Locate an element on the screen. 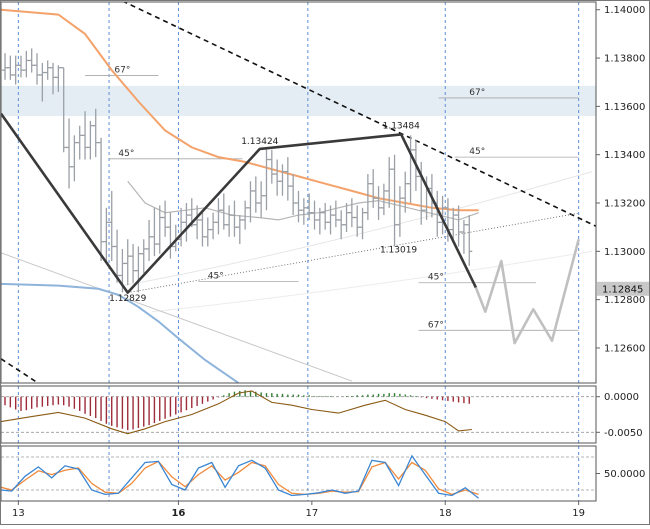 The image size is (650, 529). stochastic-k-line is located at coordinates (240, 476).